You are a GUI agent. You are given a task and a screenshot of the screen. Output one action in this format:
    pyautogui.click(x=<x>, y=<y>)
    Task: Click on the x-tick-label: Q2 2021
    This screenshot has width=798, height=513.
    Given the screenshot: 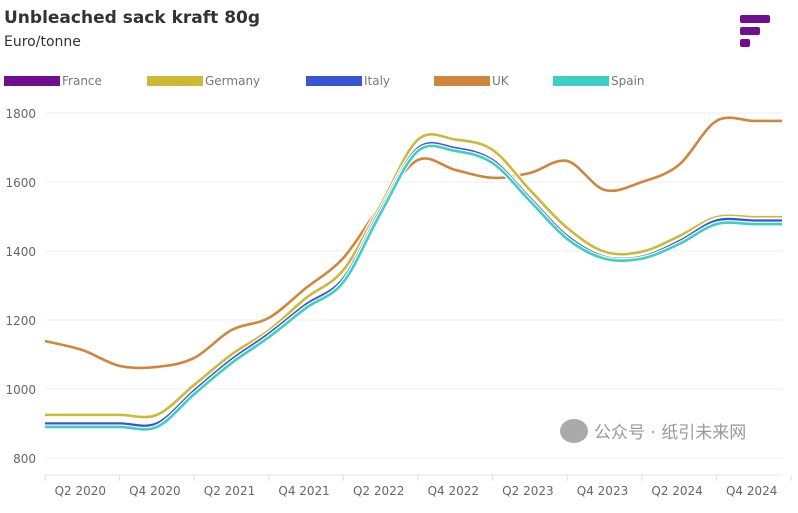 What is the action you would take?
    pyautogui.click(x=229, y=491)
    